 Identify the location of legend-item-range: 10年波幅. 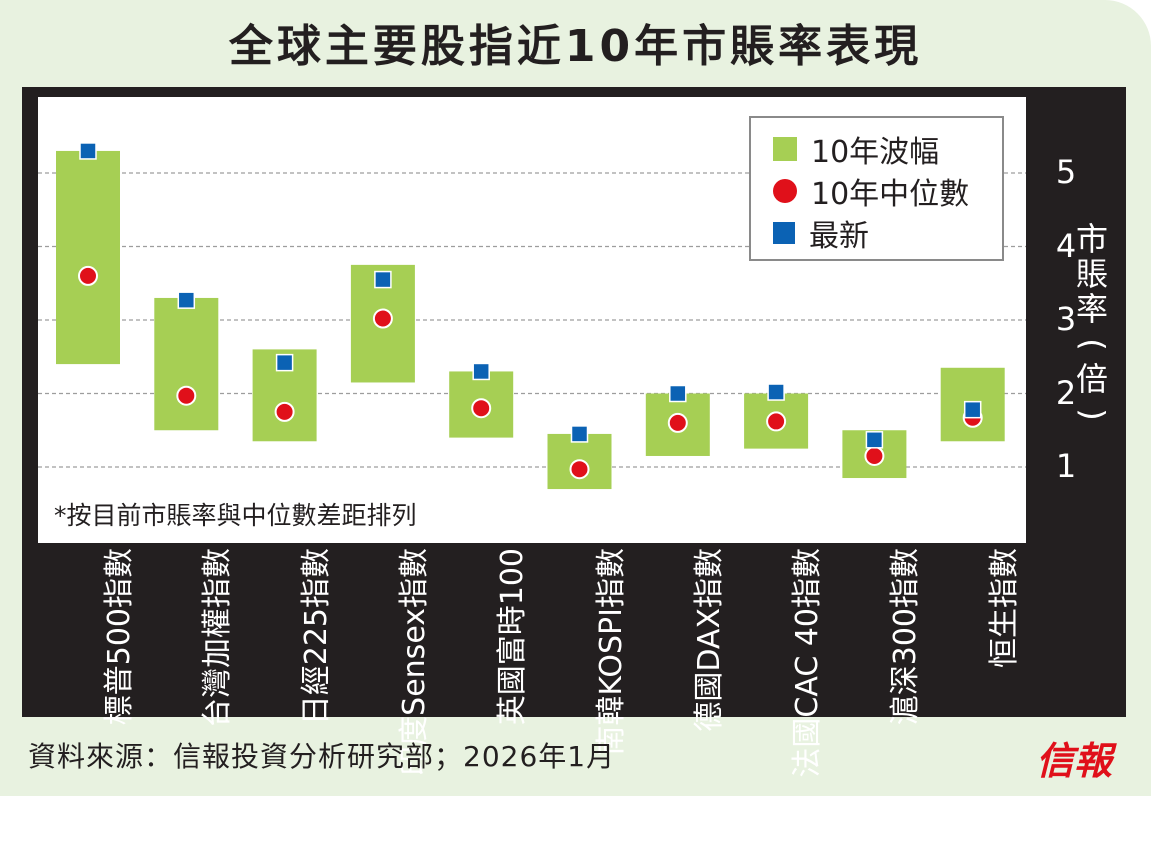
(856, 150).